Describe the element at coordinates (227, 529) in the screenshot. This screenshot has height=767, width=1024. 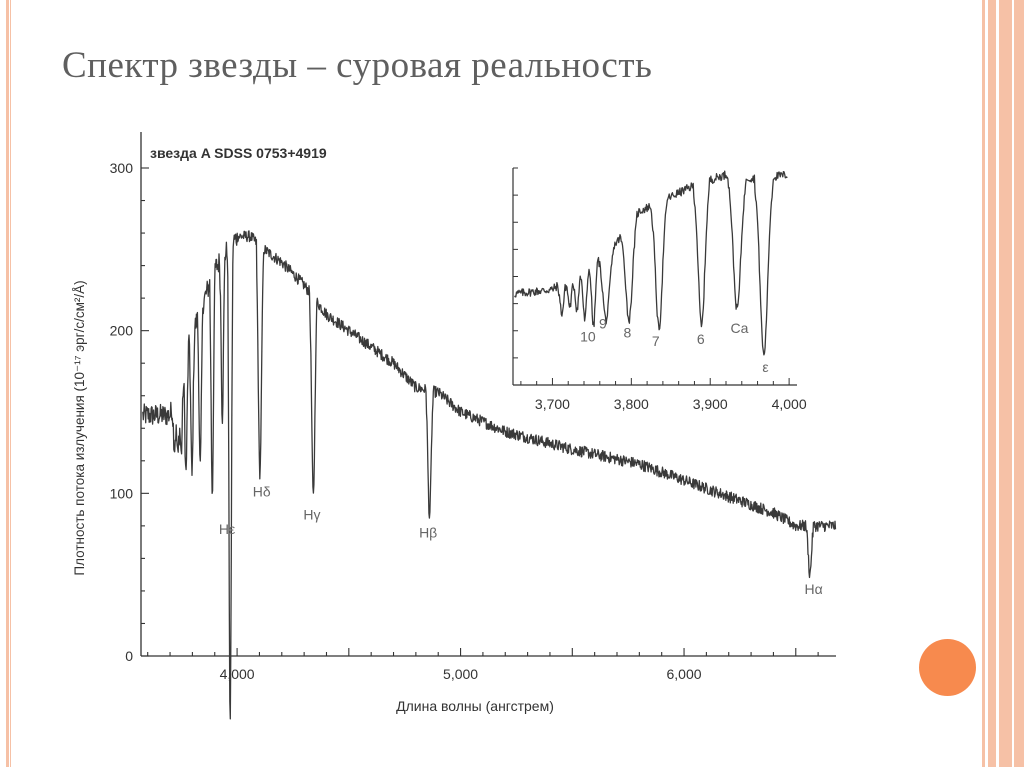
I see `line-label: Hε` at that location.